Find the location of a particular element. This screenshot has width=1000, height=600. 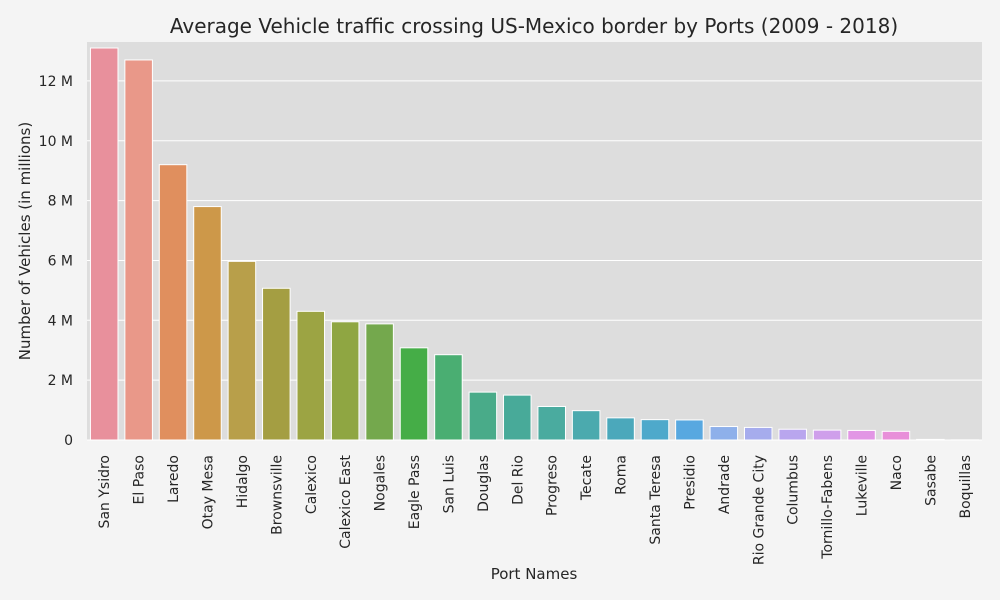

bar-eagle-pass is located at coordinates (414, 394).